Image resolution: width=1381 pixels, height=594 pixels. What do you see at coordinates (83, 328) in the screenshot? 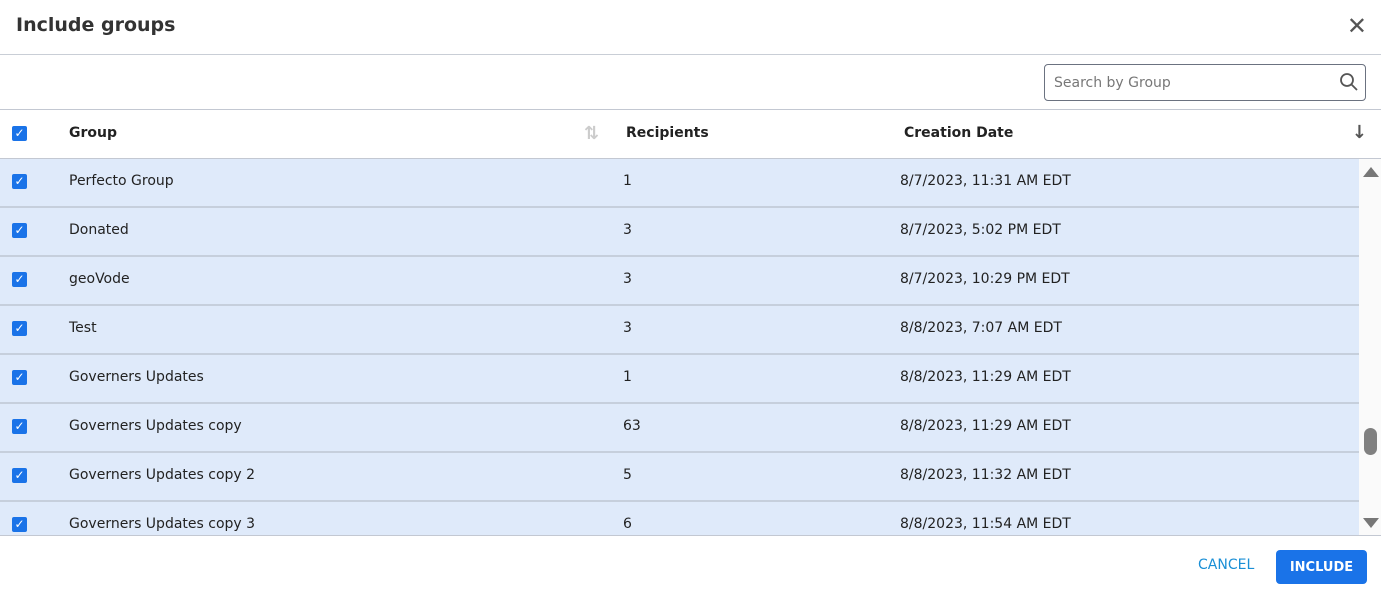
I see `group-name: Test` at bounding box center [83, 328].